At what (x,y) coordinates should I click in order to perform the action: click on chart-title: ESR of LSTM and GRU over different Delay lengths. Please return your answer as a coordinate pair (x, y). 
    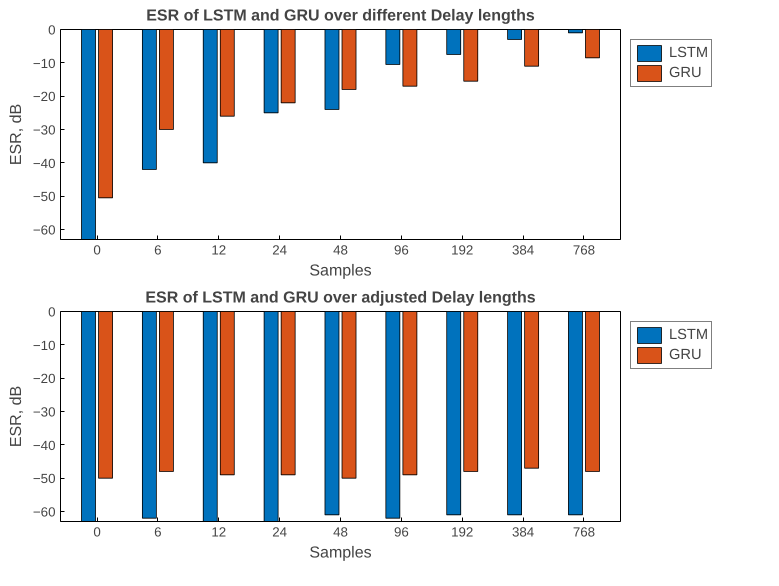
    Looking at the image, I should click on (340, 16).